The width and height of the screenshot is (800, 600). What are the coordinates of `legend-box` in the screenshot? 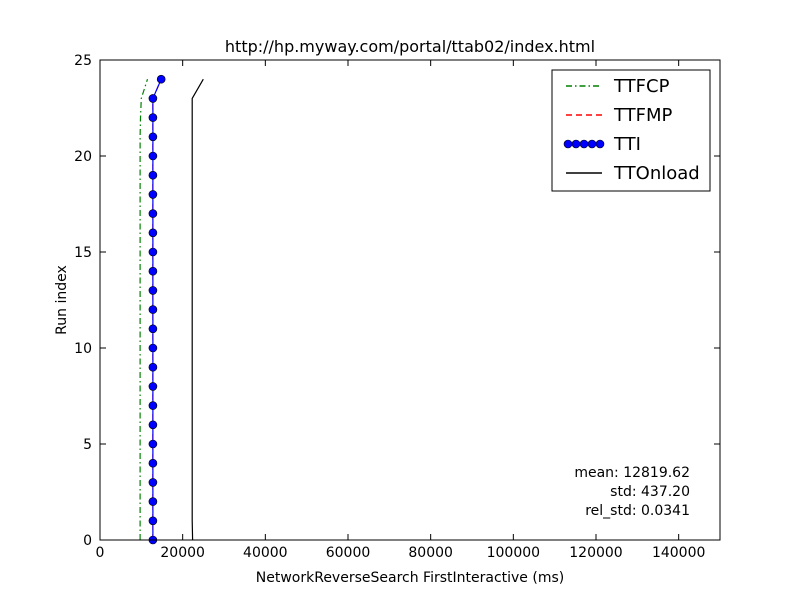 It's located at (631, 130).